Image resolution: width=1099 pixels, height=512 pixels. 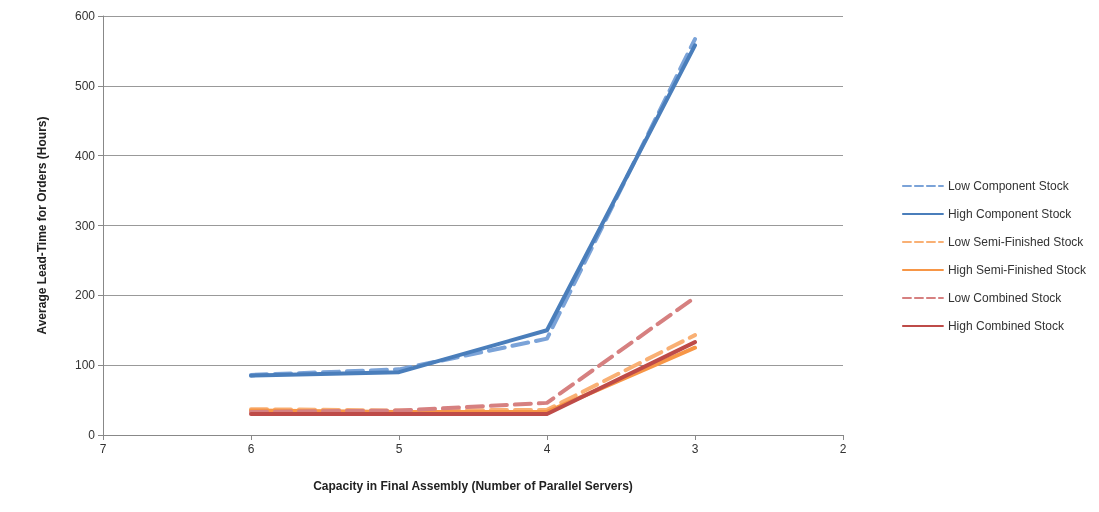 What do you see at coordinates (695, 449) in the screenshot?
I see `x-tick-label: 3` at bounding box center [695, 449].